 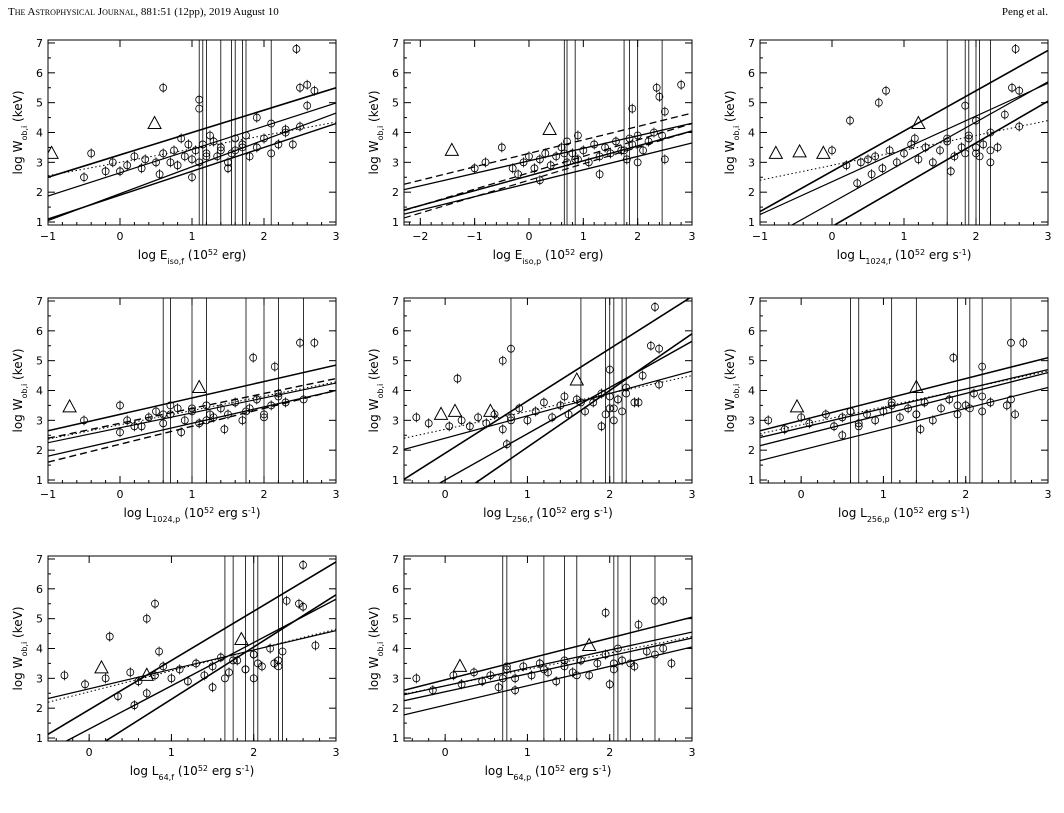 I want to click on y-tick-label: 6, so click(x=751, y=331).